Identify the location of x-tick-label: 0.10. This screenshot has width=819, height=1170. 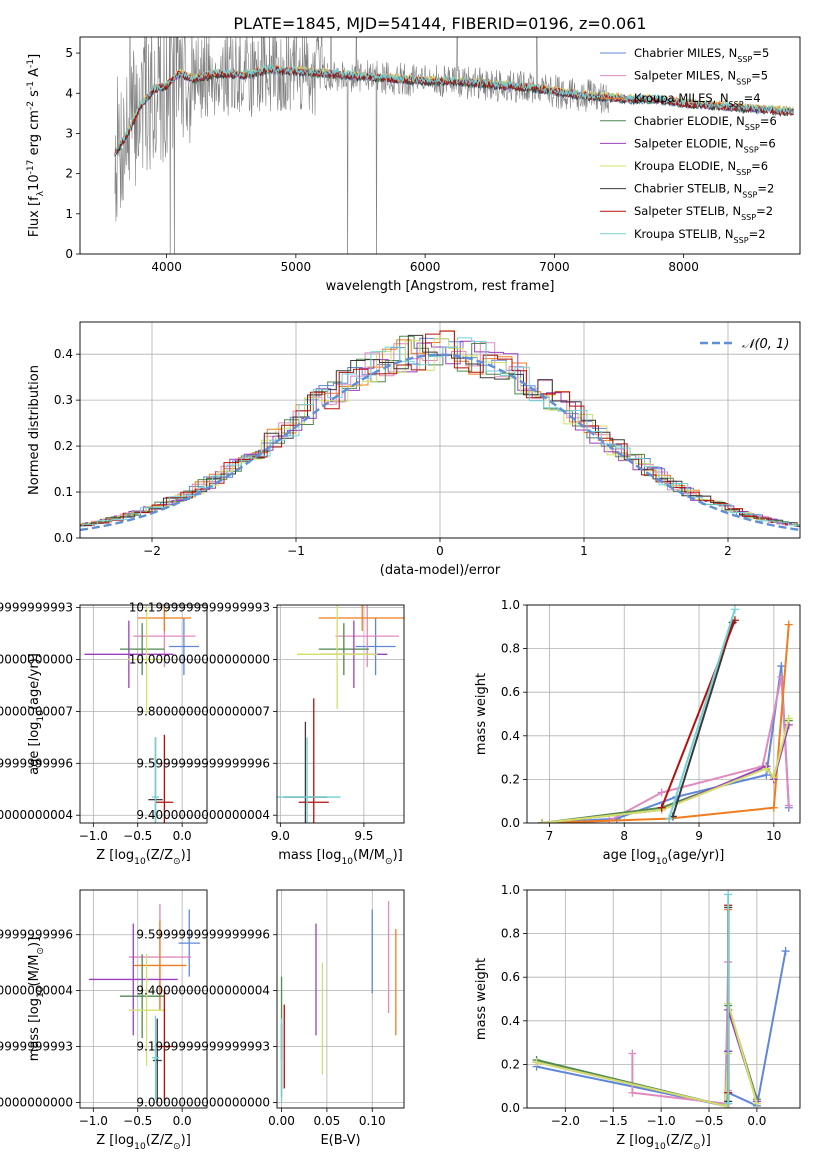
(372, 1121).